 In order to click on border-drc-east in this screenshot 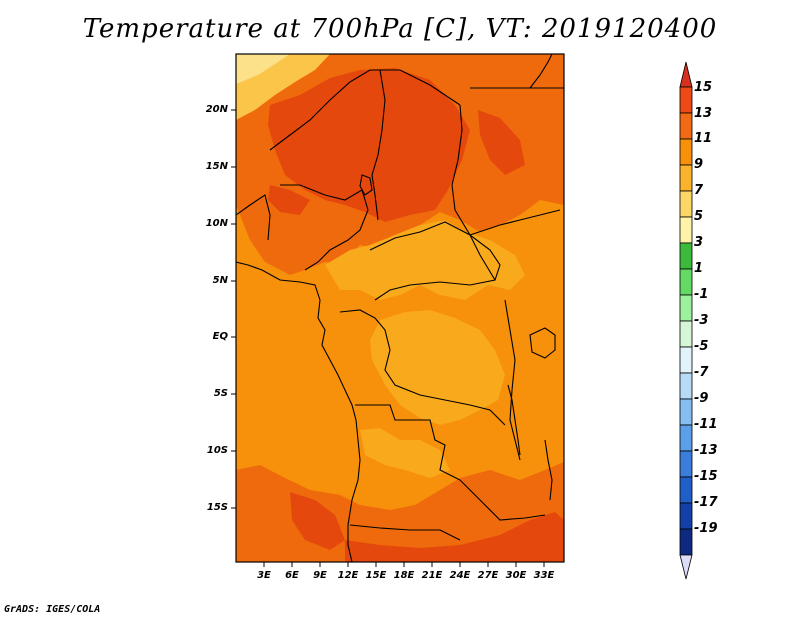, I will do `click(512, 380)`.